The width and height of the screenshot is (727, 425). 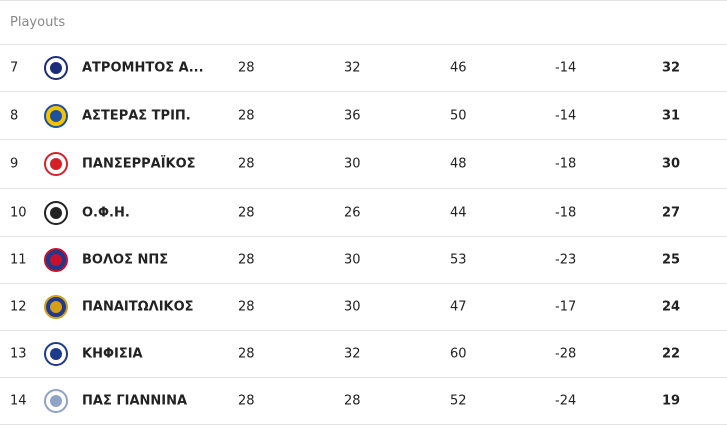 I want to click on goals-for: 26, so click(x=352, y=212).